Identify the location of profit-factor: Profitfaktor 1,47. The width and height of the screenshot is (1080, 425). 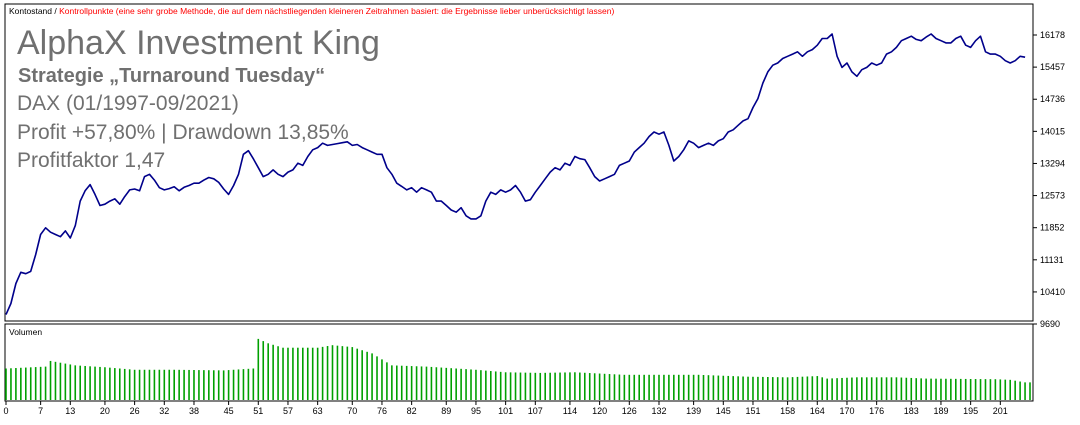
(91, 160).